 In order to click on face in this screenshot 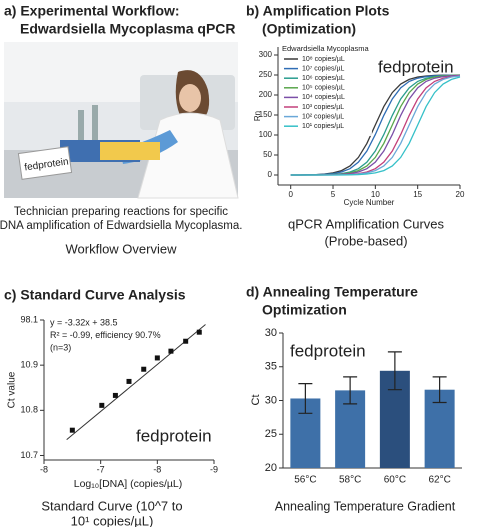, I will do `click(190, 98)`.